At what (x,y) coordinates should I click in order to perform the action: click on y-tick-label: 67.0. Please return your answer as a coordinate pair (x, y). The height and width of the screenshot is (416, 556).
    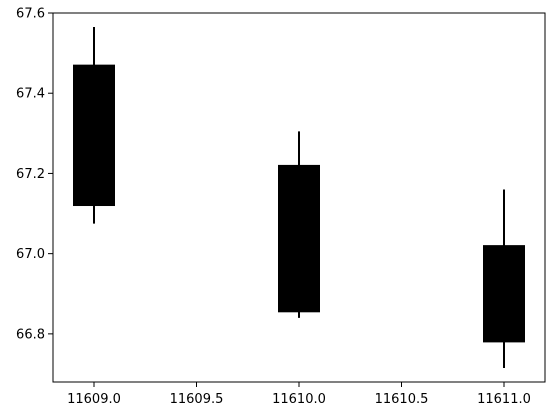
    Looking at the image, I should click on (30, 254).